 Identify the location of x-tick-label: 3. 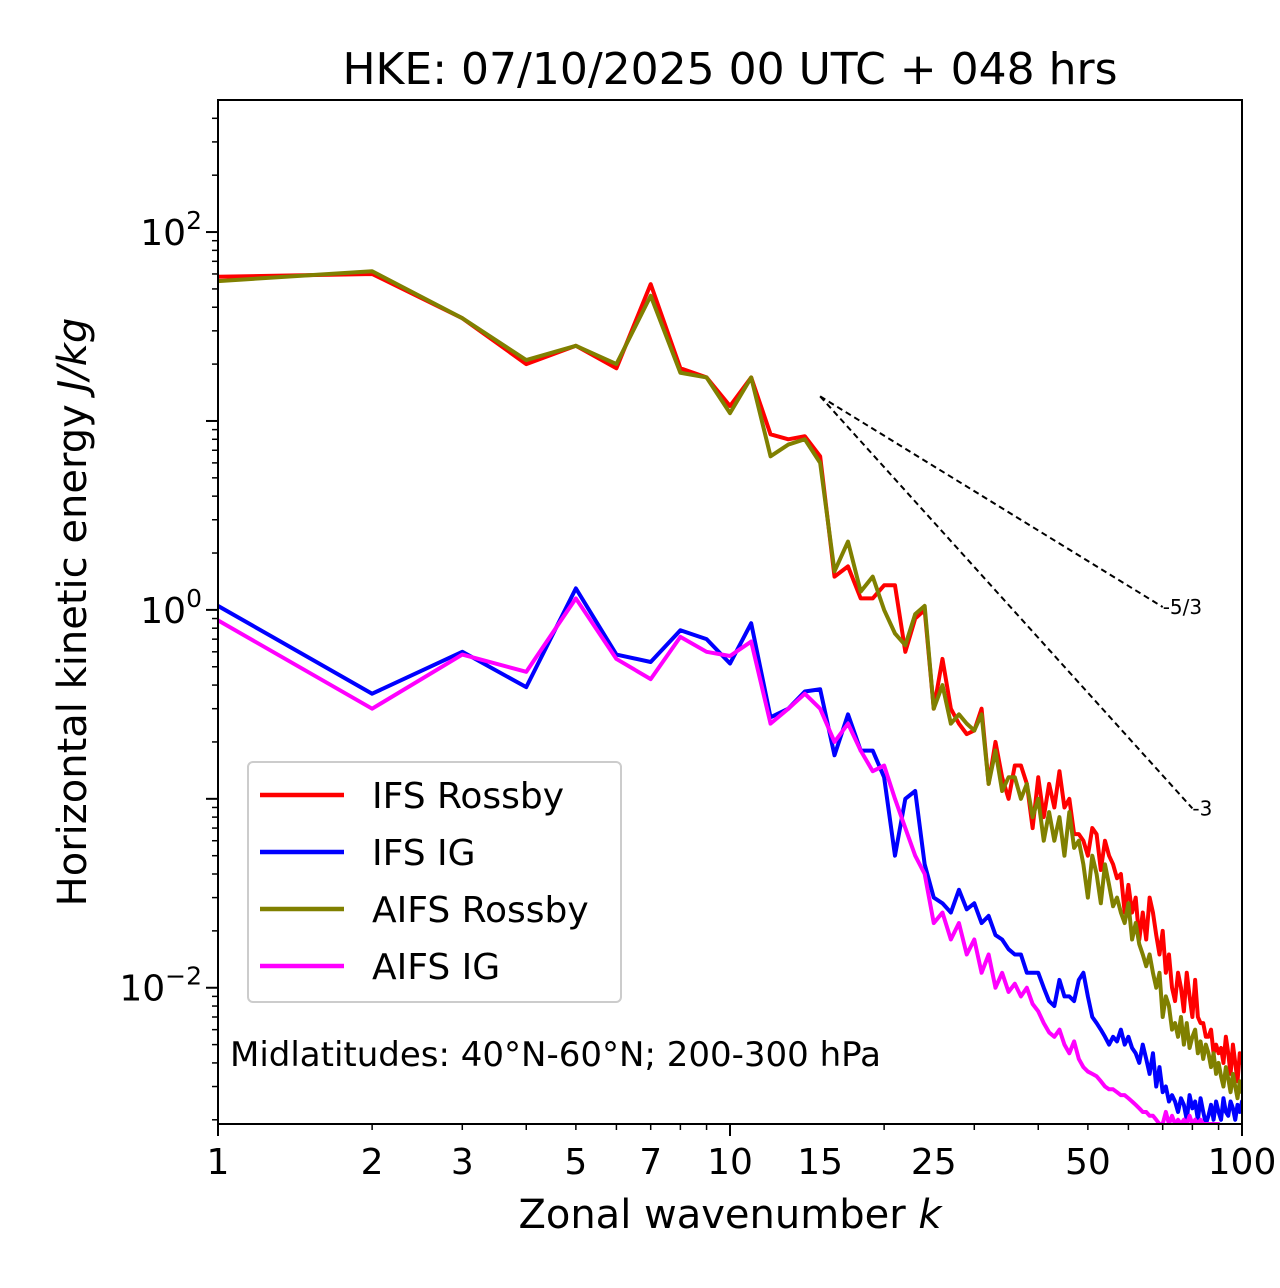
(462, 1162).